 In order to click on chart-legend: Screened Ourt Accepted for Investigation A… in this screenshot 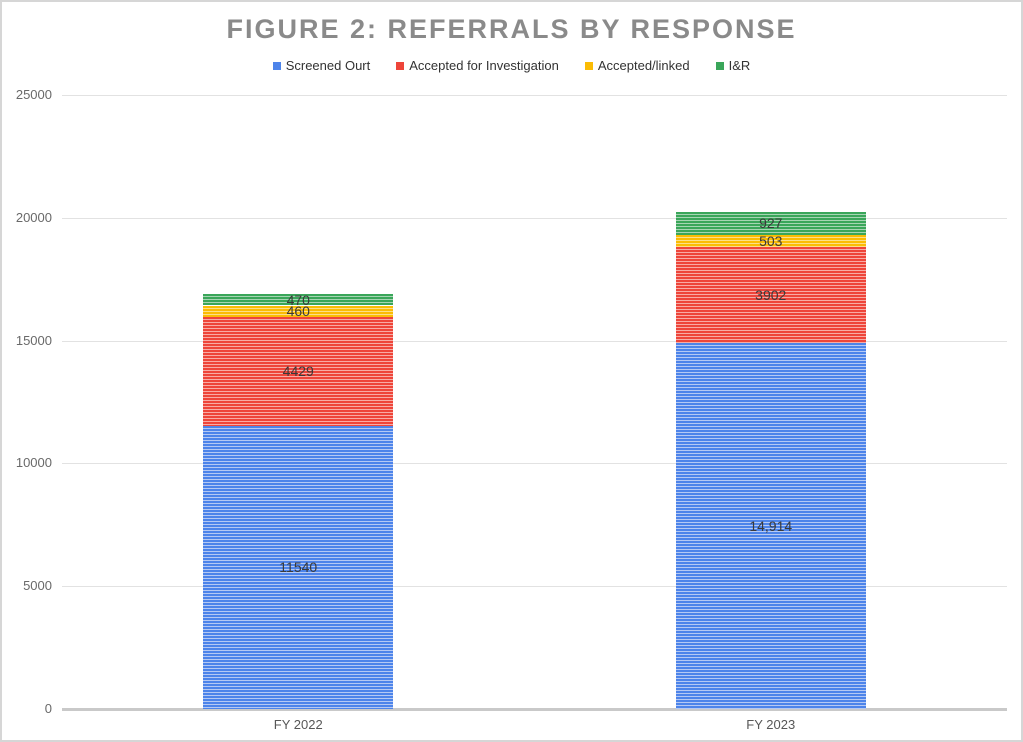, I will do `click(511, 65)`.